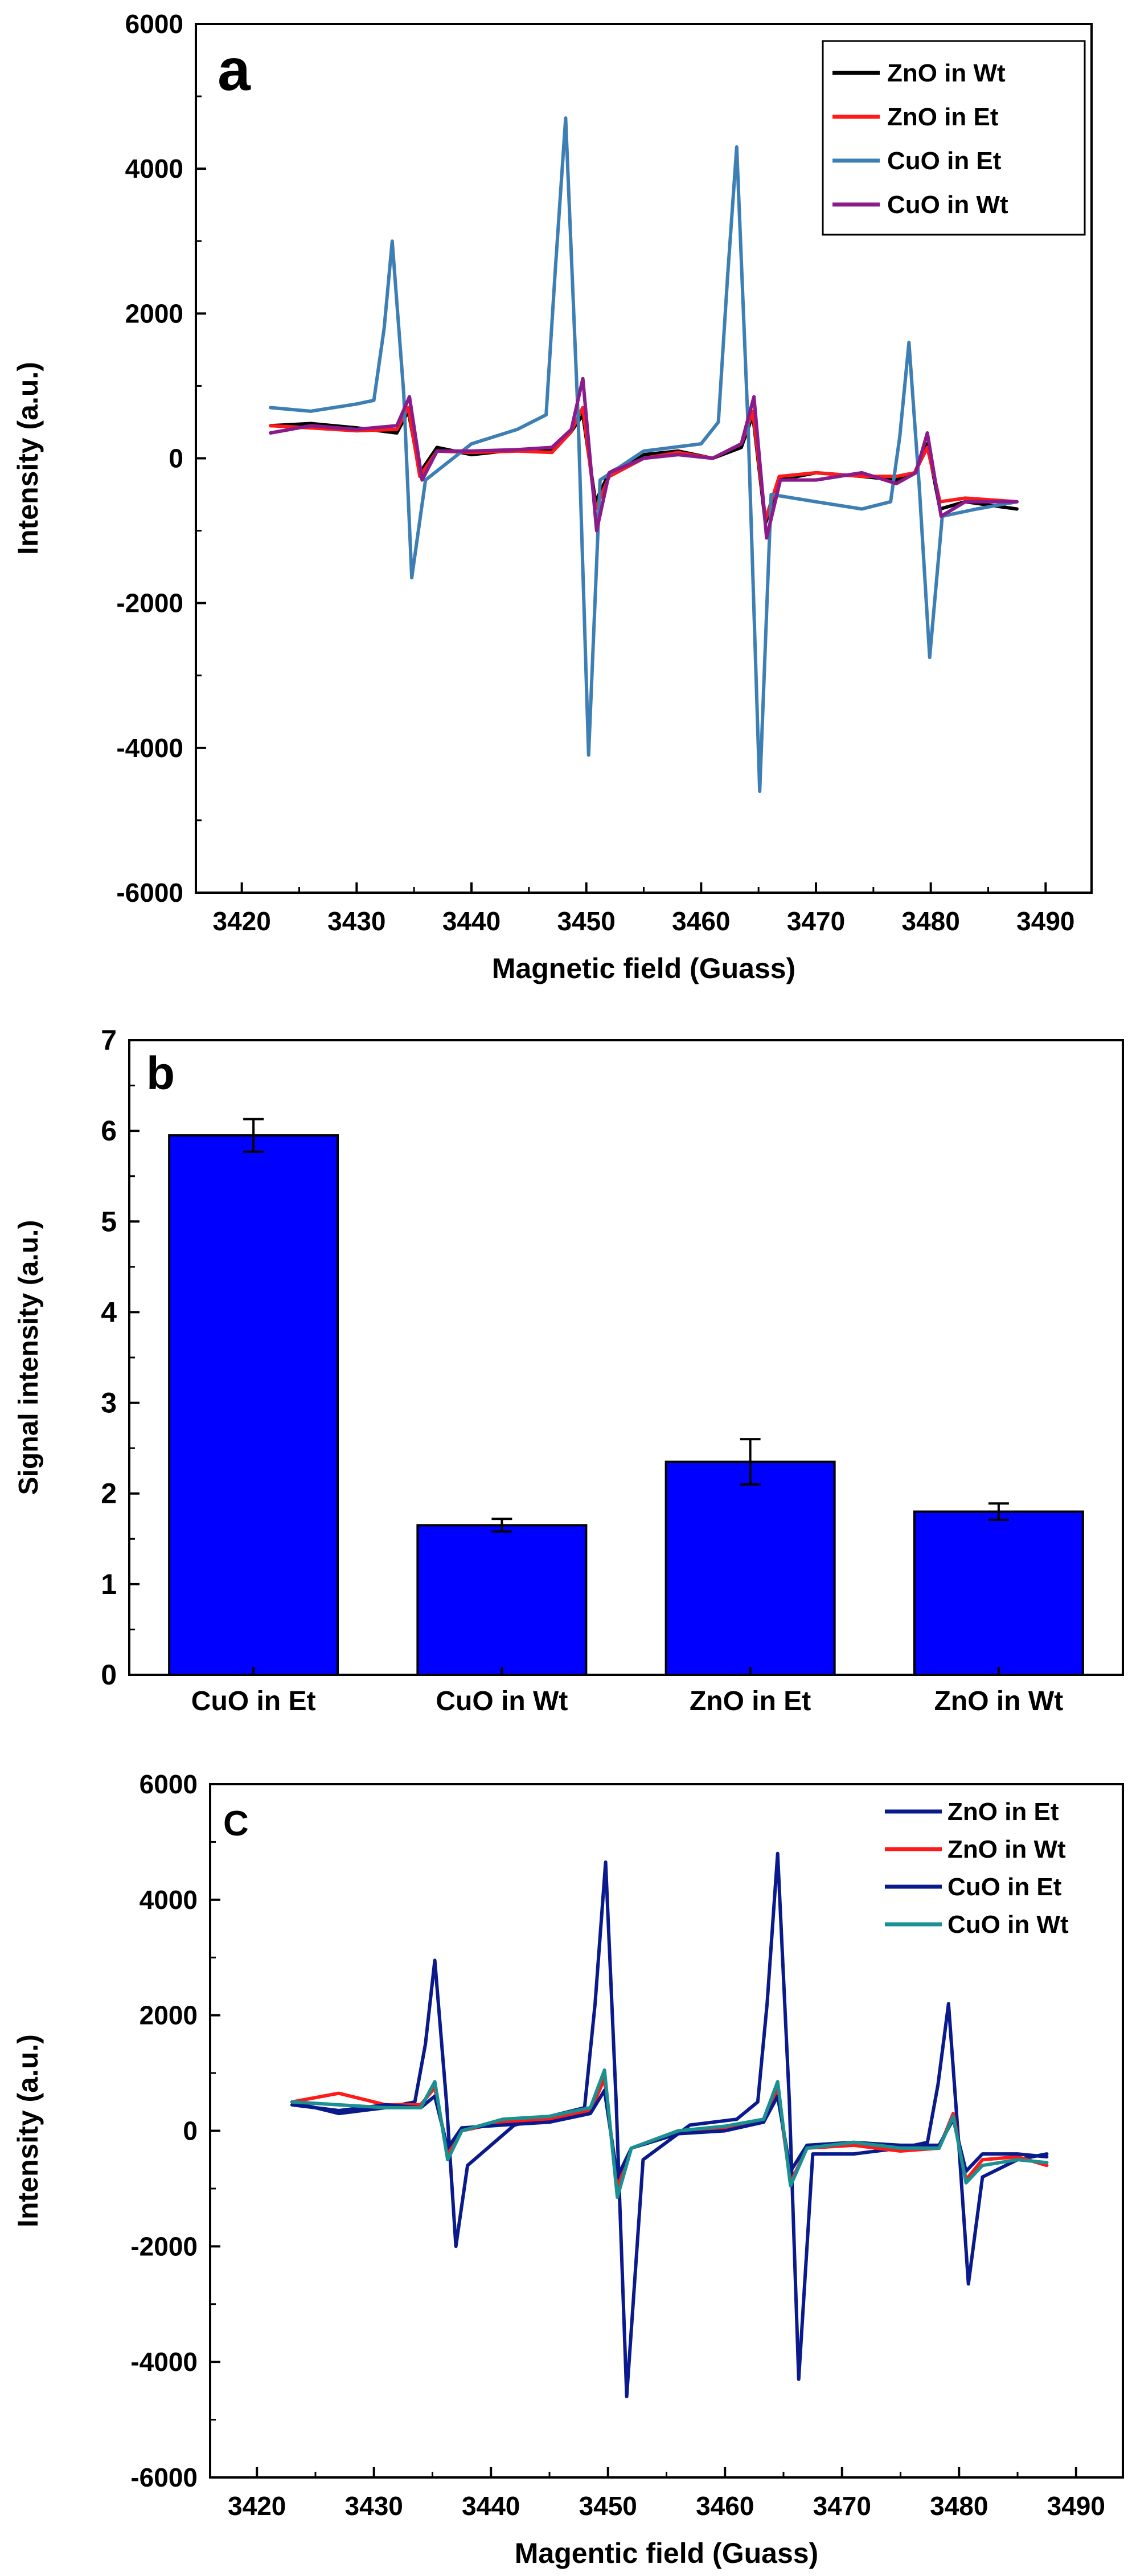 The height and width of the screenshot is (2576, 1128). Describe the element at coordinates (502, 1701) in the screenshot. I see `panel-b-category-cuo-wt: CuO in Wt` at that location.